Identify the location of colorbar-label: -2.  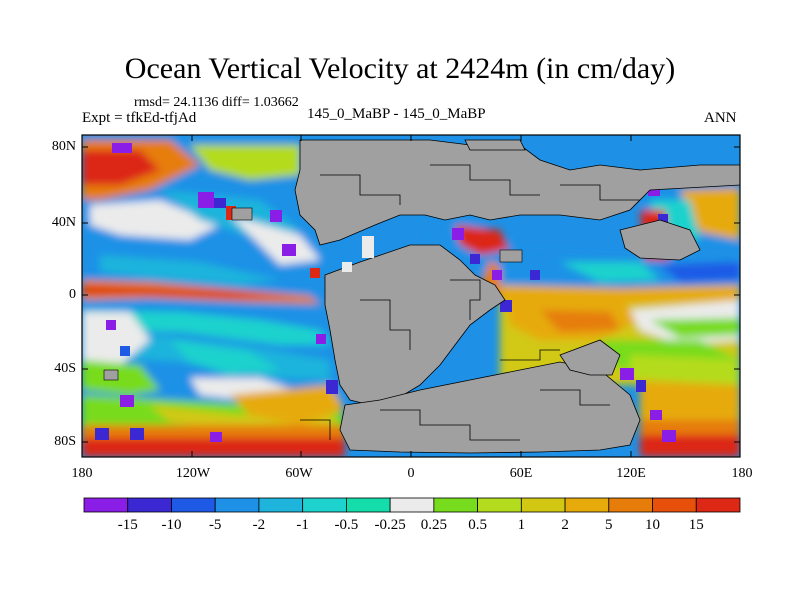
(259, 525).